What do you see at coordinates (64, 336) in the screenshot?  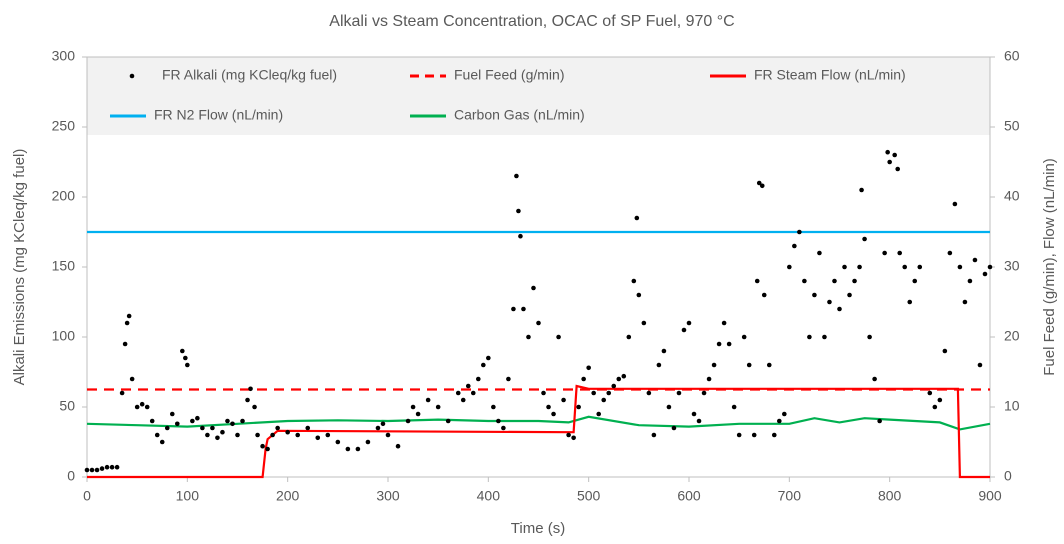 I see `y-tick-label: 100` at bounding box center [64, 336].